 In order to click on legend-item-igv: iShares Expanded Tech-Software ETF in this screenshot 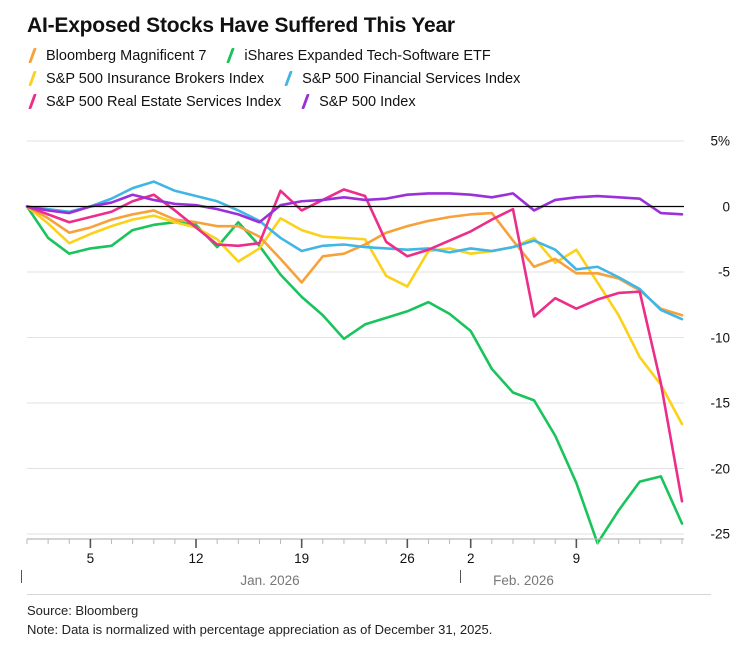, I will do `click(357, 55)`.